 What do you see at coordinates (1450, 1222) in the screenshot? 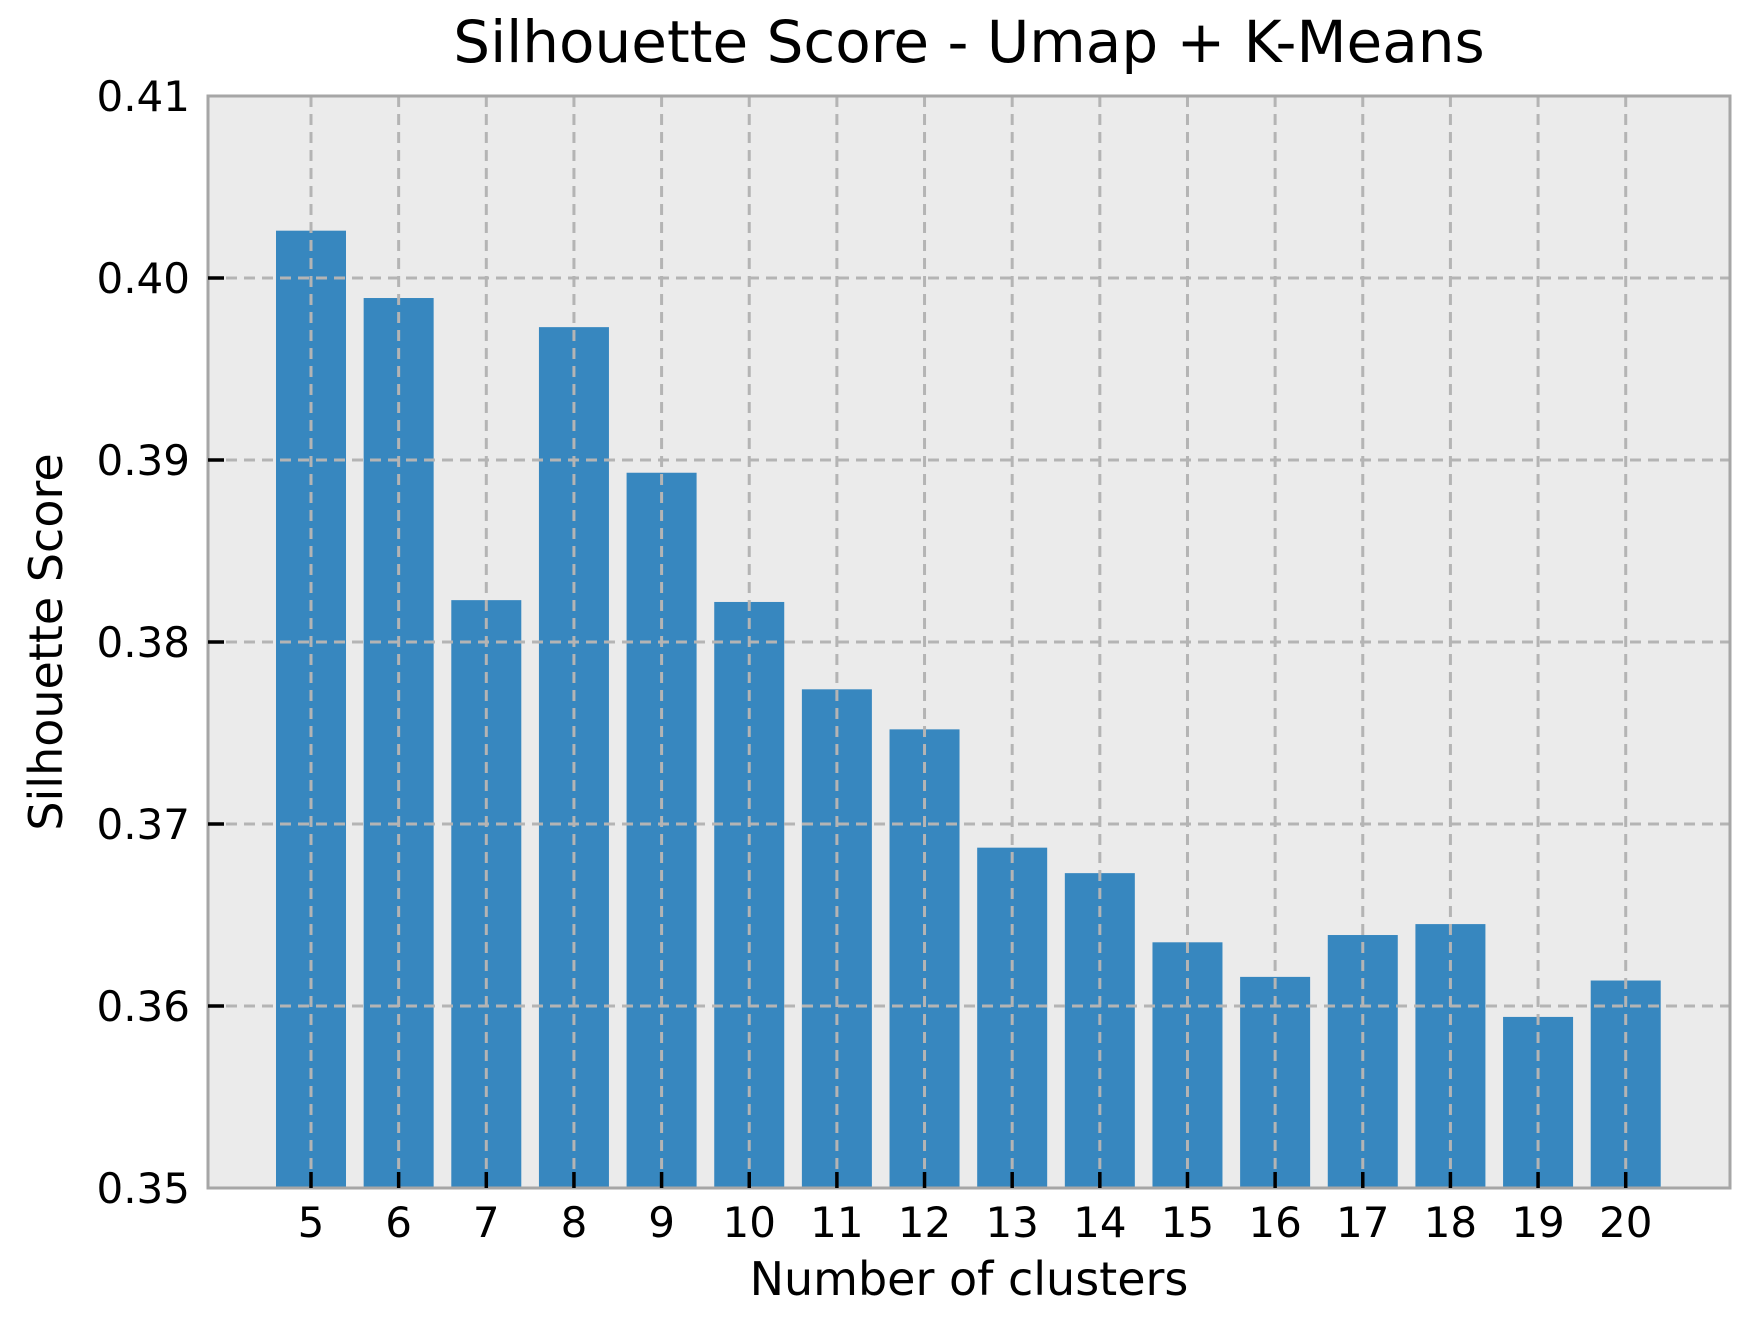
I see `x-tick-label: 18` at bounding box center [1450, 1222].